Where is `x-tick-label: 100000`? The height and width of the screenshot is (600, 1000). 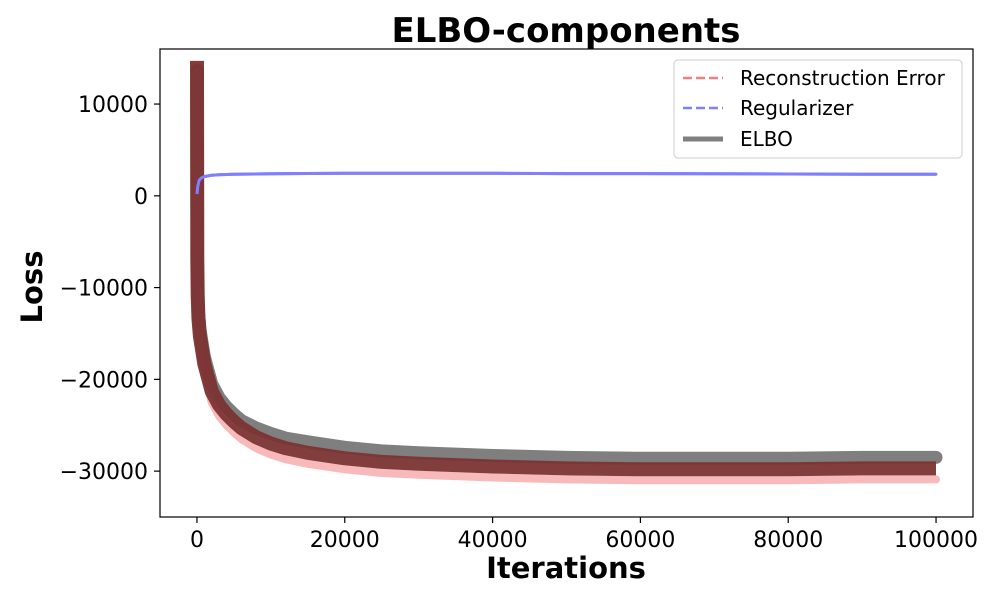
x-tick-label: 100000 is located at coordinates (936, 540).